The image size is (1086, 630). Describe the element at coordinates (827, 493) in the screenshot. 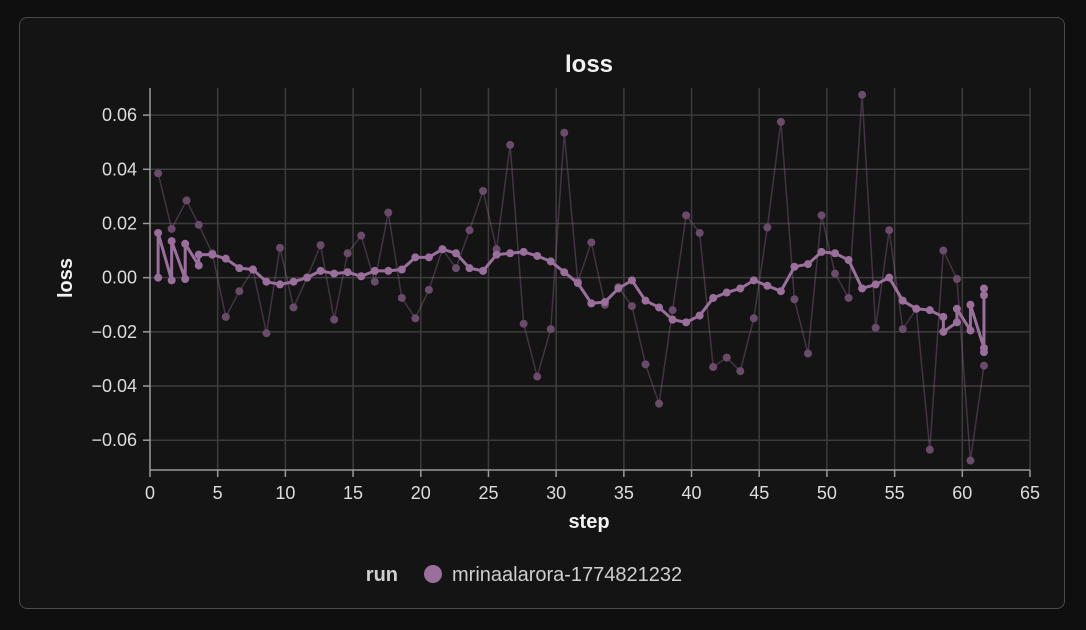

I see `x-tick-label: 50` at that location.